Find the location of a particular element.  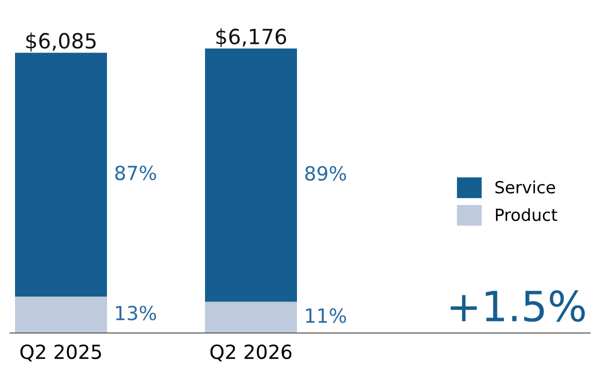

annotation: 87% is located at coordinates (135, 173).